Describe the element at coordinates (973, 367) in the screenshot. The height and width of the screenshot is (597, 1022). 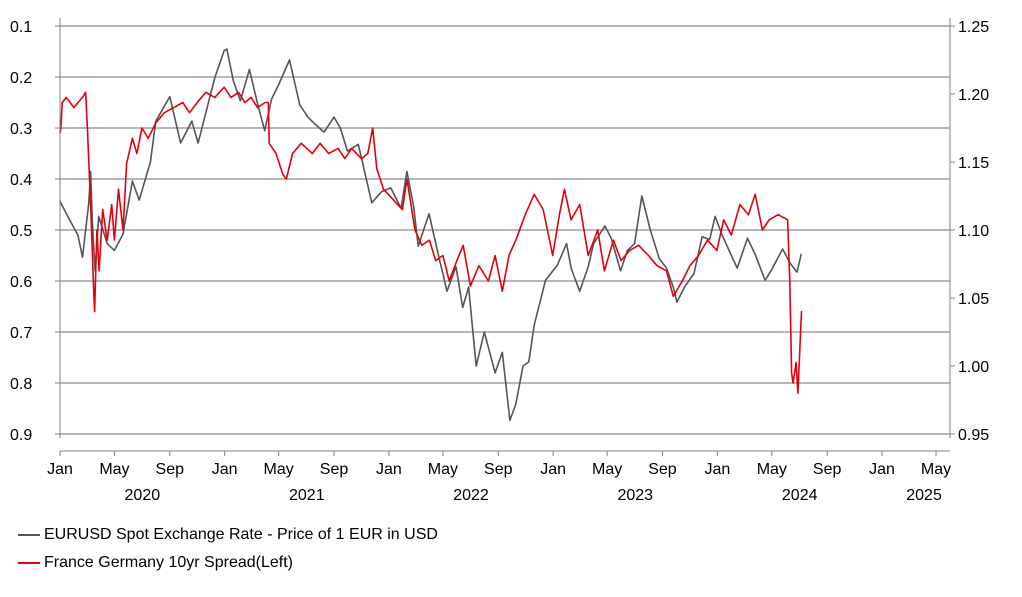
I see `right-tick-label: 1.00` at that location.